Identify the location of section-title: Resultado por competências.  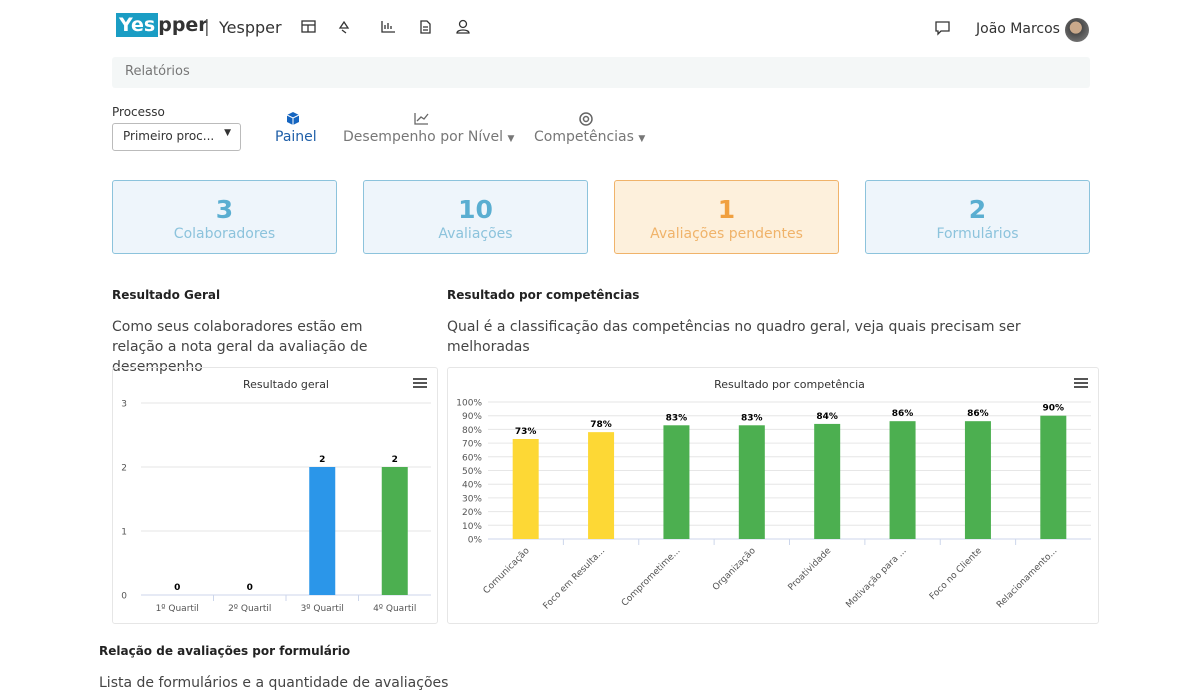
(543, 295).